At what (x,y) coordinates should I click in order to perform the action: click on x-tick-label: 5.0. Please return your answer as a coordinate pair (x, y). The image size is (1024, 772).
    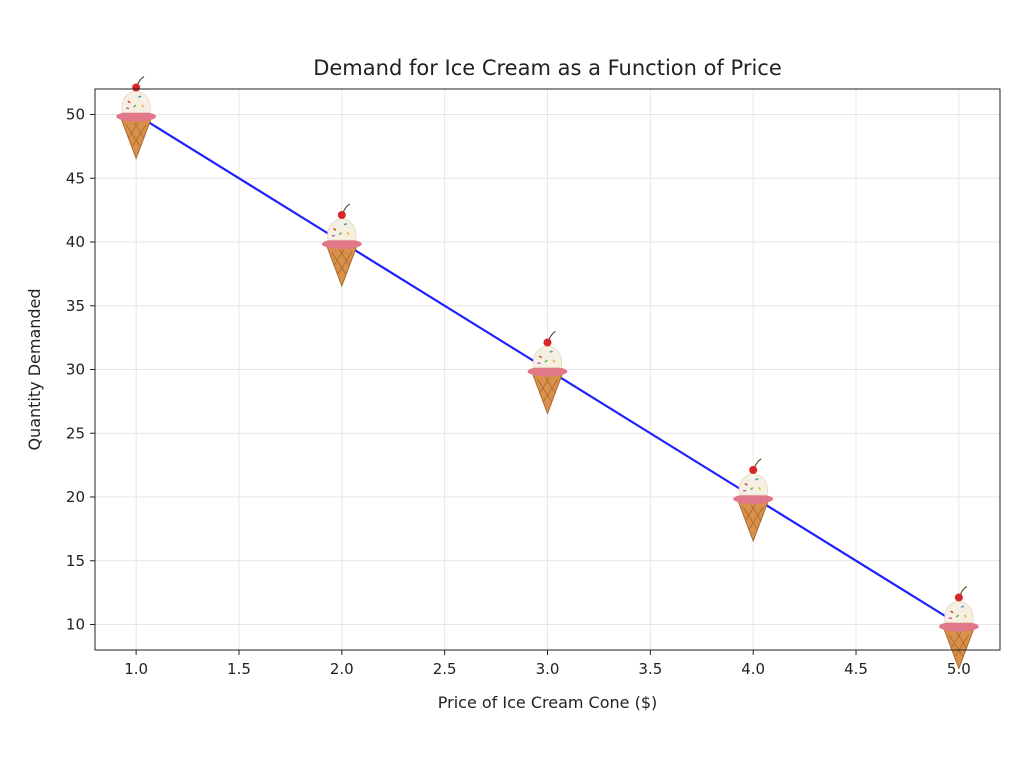
    Looking at the image, I should click on (959, 669).